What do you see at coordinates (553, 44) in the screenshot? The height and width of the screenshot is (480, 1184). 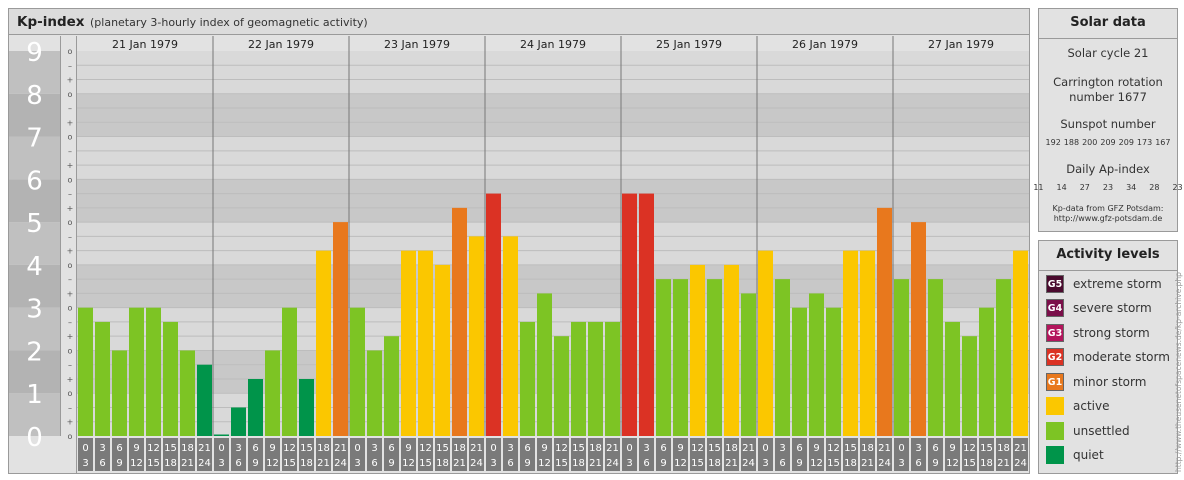 I see `day-label: 24 Jan 1979` at bounding box center [553, 44].